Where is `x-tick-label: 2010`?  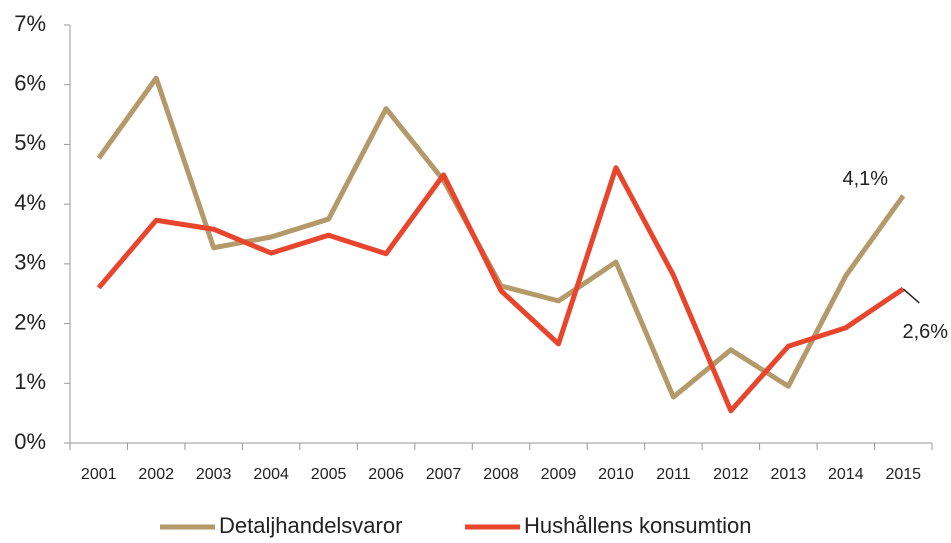 x-tick-label: 2010 is located at coordinates (616, 474).